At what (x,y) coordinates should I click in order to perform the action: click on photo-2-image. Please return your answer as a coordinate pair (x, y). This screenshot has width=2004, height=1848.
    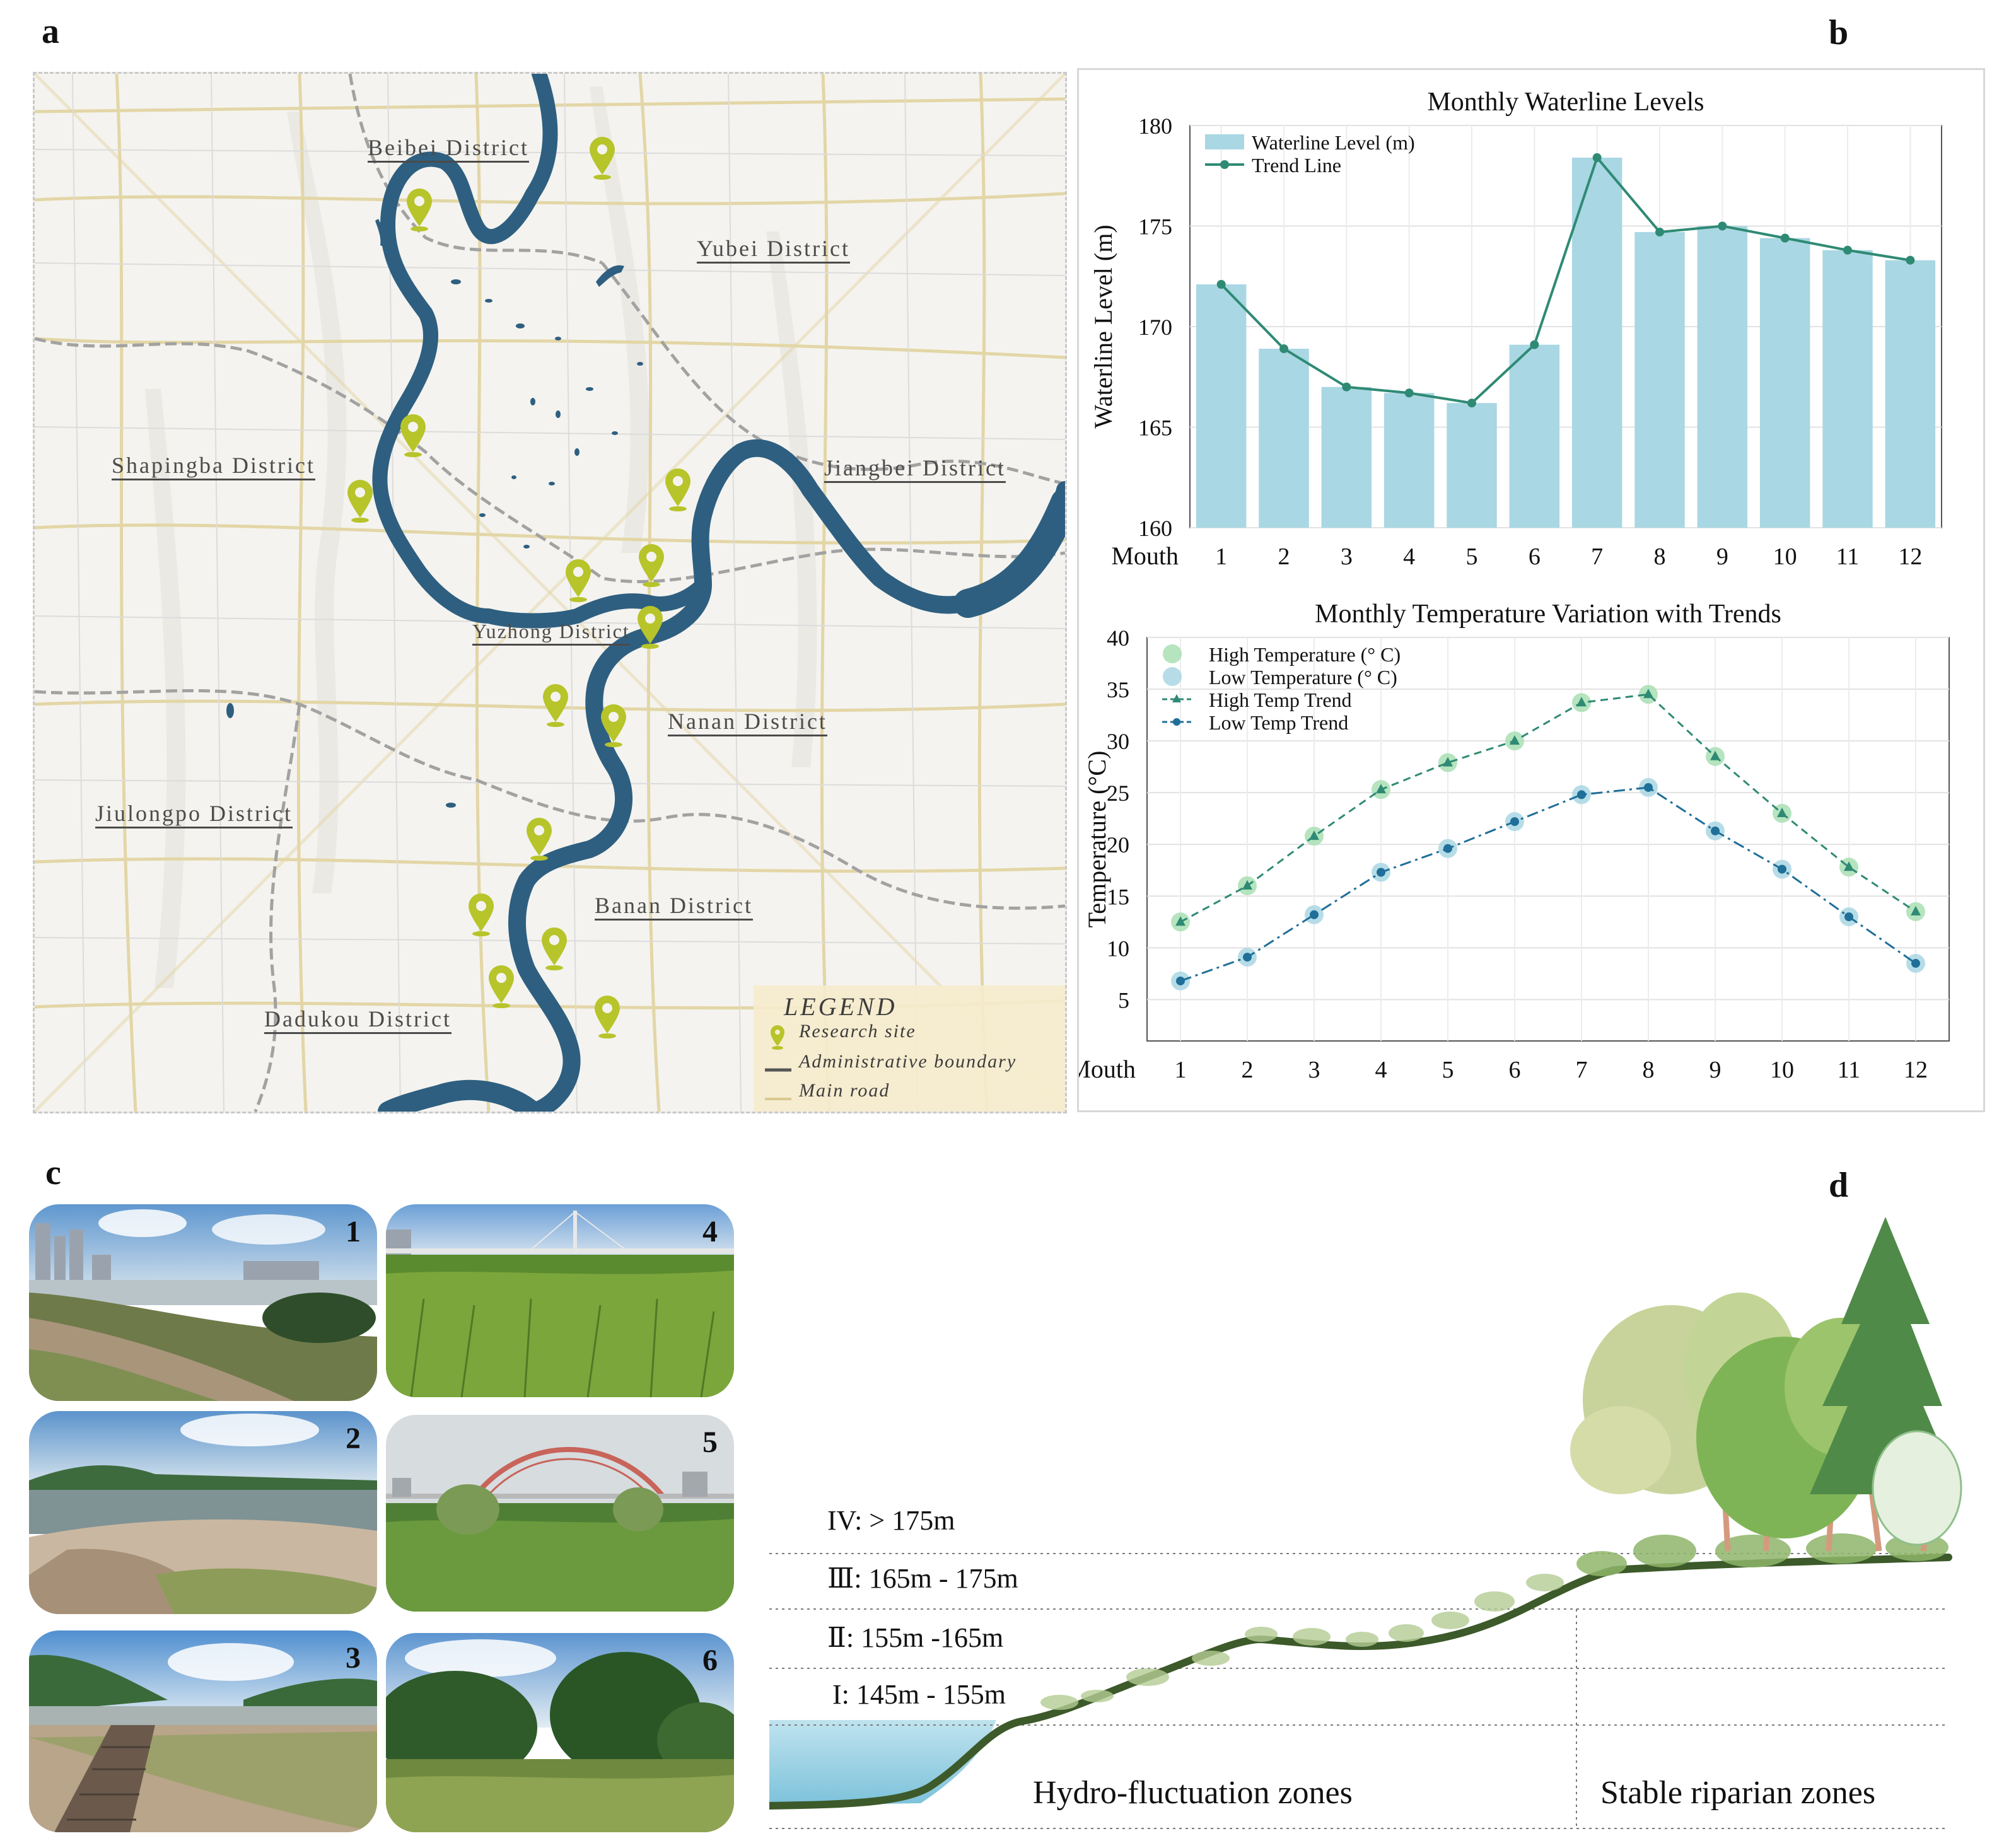
    Looking at the image, I should click on (203, 1513).